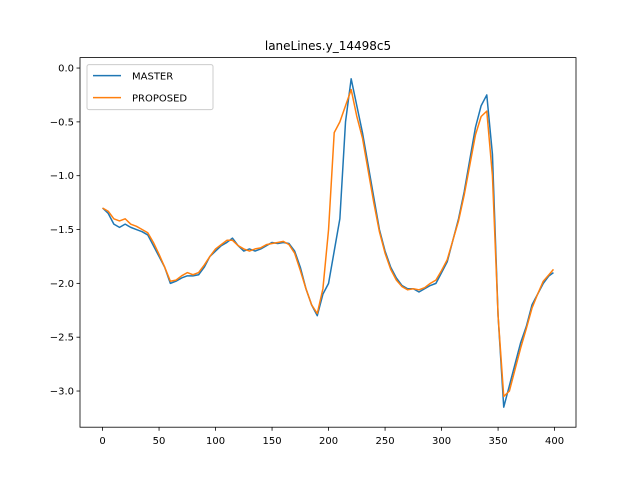 The height and width of the screenshot is (484, 640). I want to click on chart-title: laneLines.y_14498c5, so click(328, 46).